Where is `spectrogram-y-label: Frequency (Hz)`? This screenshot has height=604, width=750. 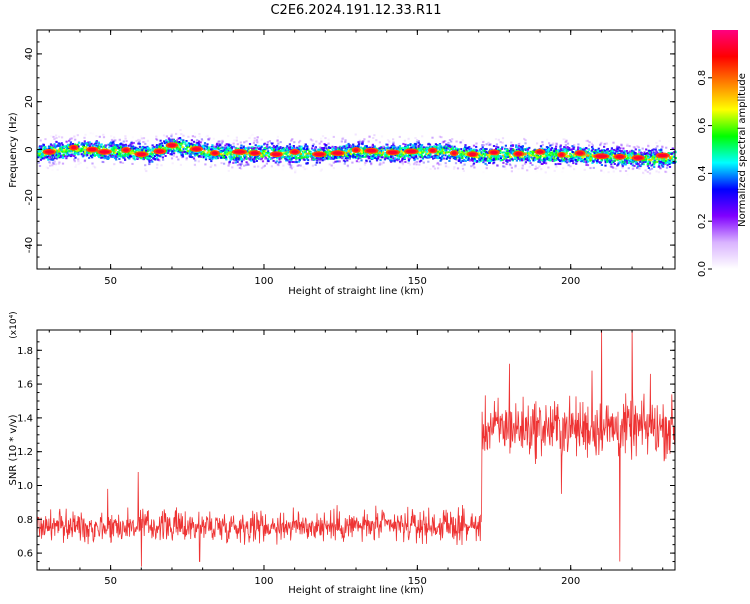 spectrogram-y-label: Frequency (Hz) is located at coordinates (13, 150).